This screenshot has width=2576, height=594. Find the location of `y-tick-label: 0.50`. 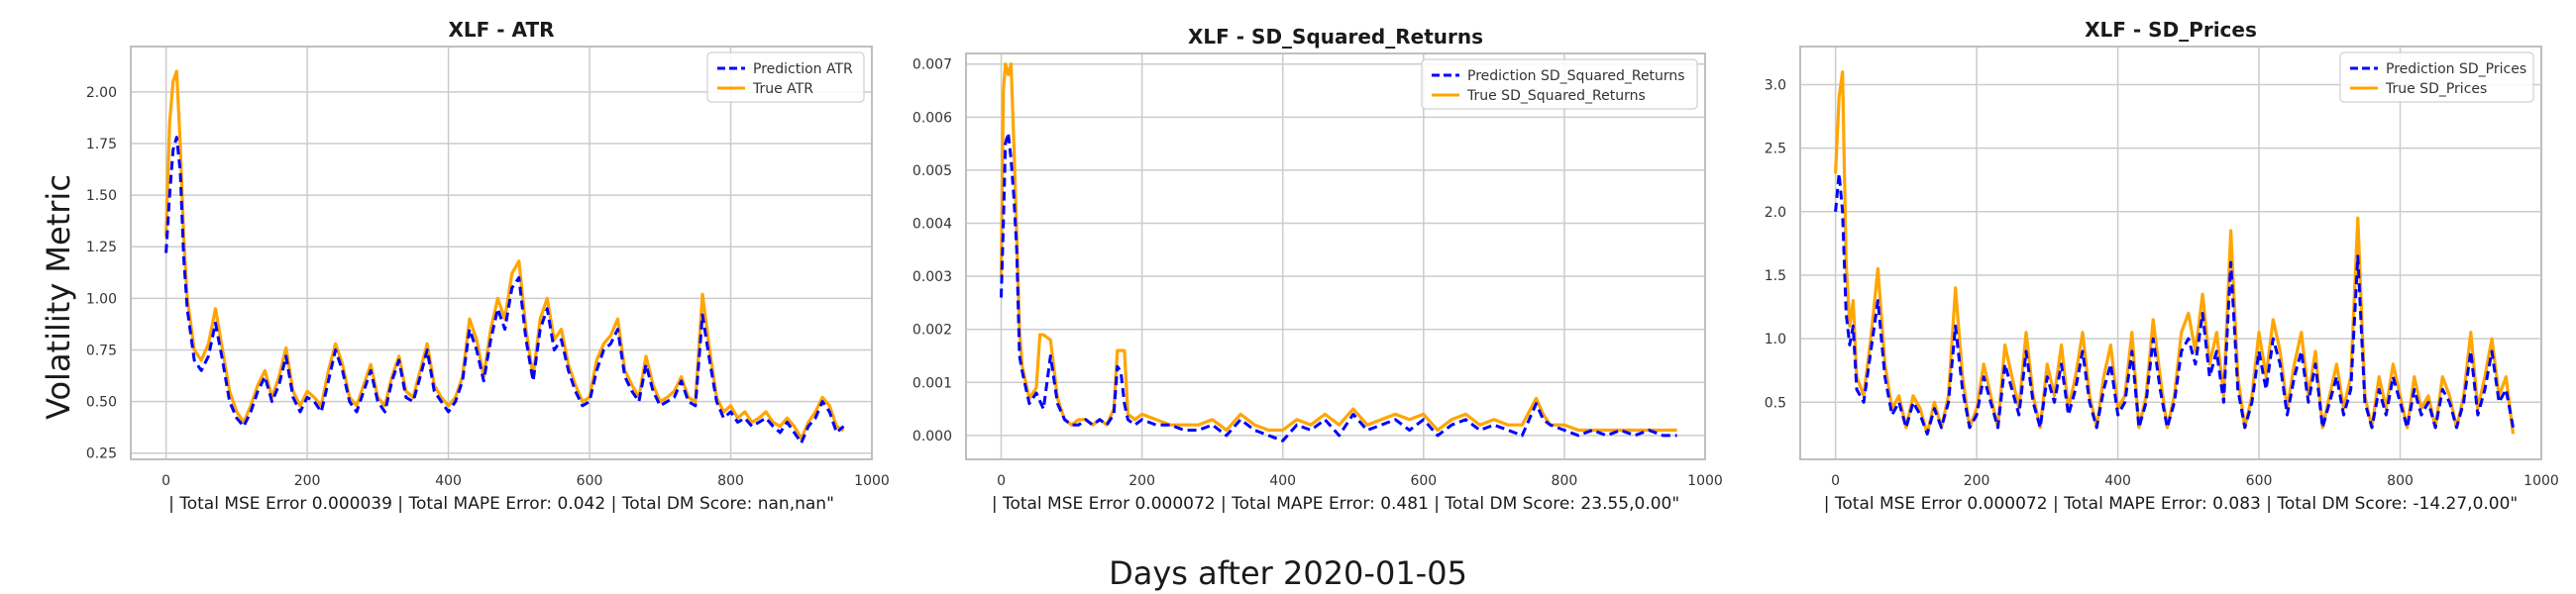

y-tick-label: 0.50 is located at coordinates (101, 403).